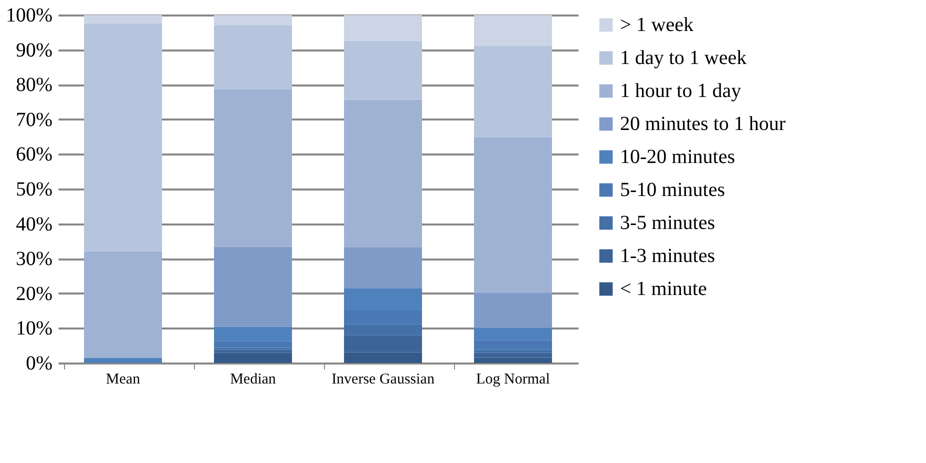 Image resolution: width=926 pixels, height=463 pixels. What do you see at coordinates (34, 155) in the screenshot?
I see `y-tick-label: 60%` at bounding box center [34, 155].